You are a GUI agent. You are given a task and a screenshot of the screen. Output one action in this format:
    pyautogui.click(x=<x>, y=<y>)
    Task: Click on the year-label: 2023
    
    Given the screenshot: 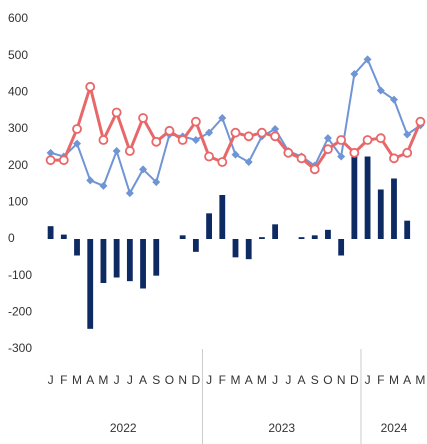 What is the action you would take?
    pyautogui.click(x=281, y=428)
    